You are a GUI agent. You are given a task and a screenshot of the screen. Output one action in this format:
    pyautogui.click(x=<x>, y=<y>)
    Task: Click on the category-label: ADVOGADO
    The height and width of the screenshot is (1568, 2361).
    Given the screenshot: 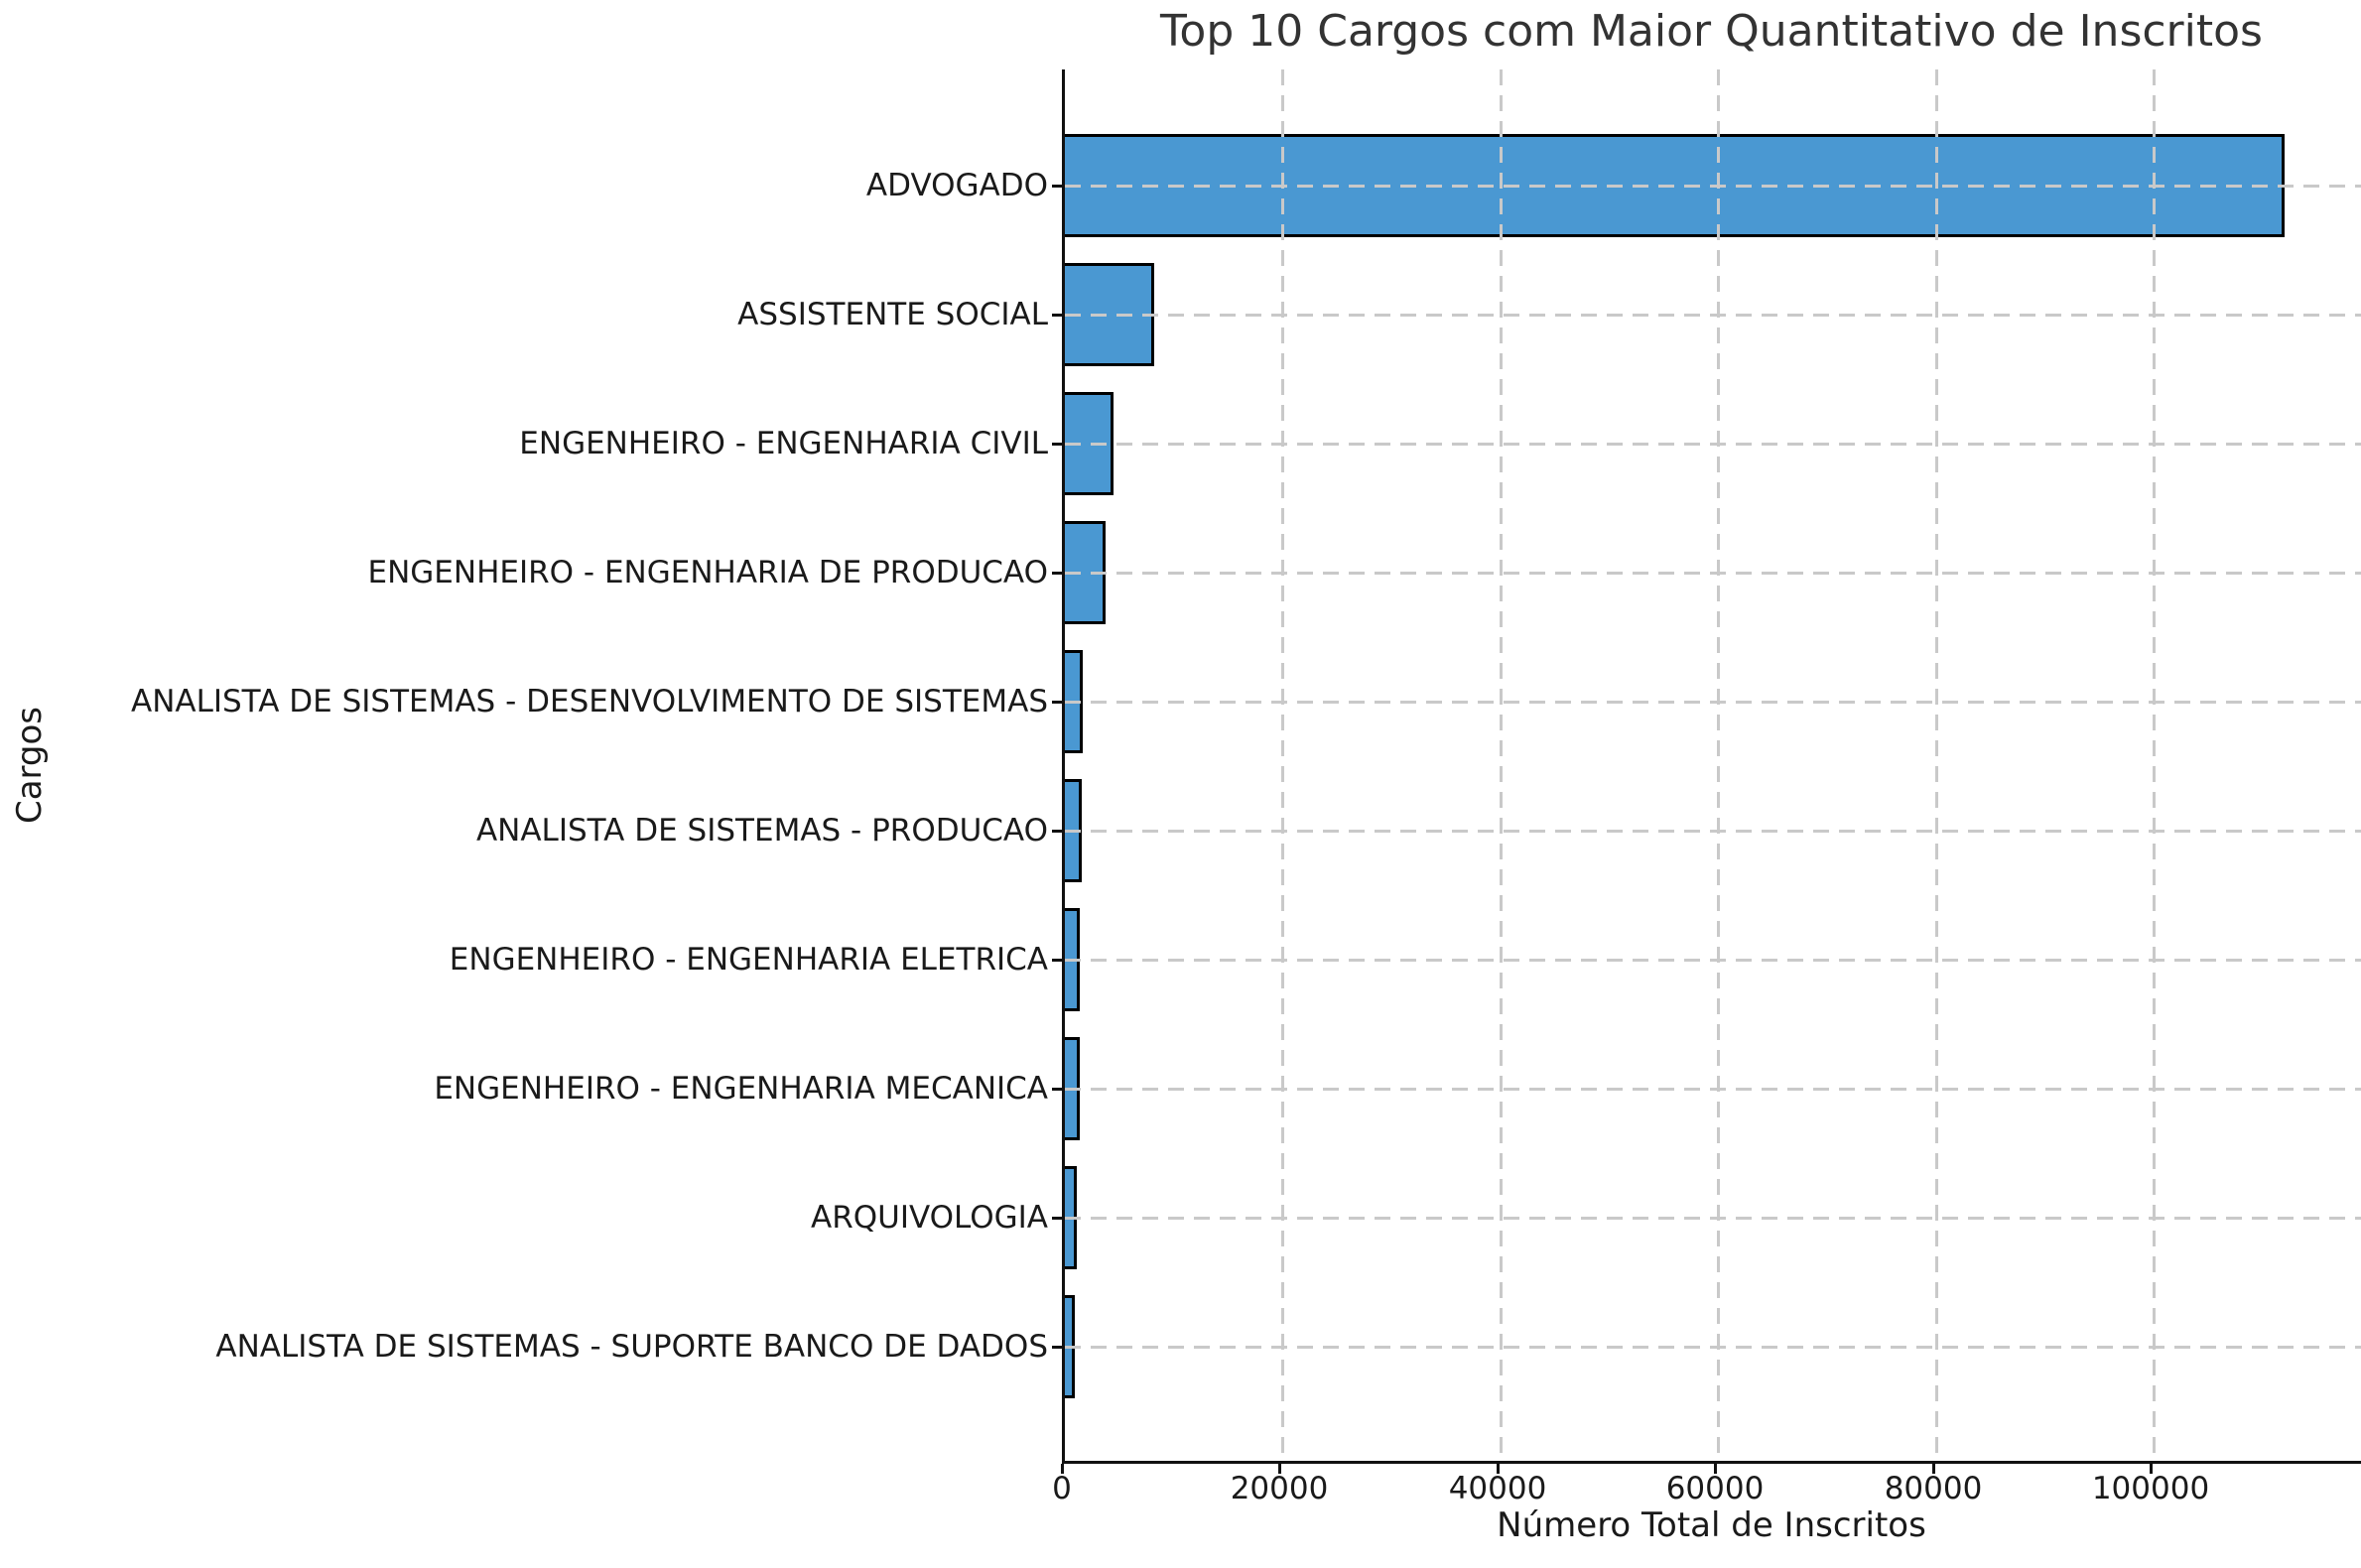 What is the action you would take?
    pyautogui.click(x=956, y=185)
    